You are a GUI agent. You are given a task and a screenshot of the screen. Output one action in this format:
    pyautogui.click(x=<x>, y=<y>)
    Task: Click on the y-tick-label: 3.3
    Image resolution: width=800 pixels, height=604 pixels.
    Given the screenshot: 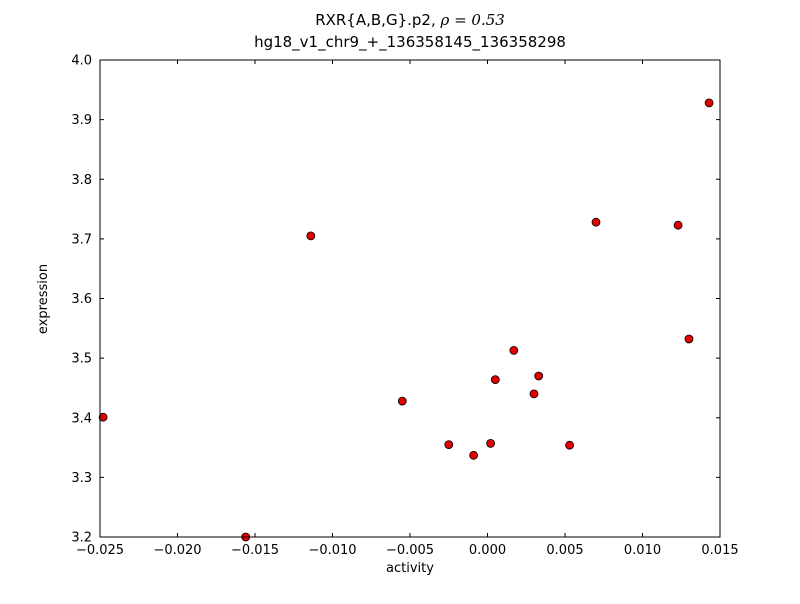 What is the action you would take?
    pyautogui.click(x=81, y=478)
    